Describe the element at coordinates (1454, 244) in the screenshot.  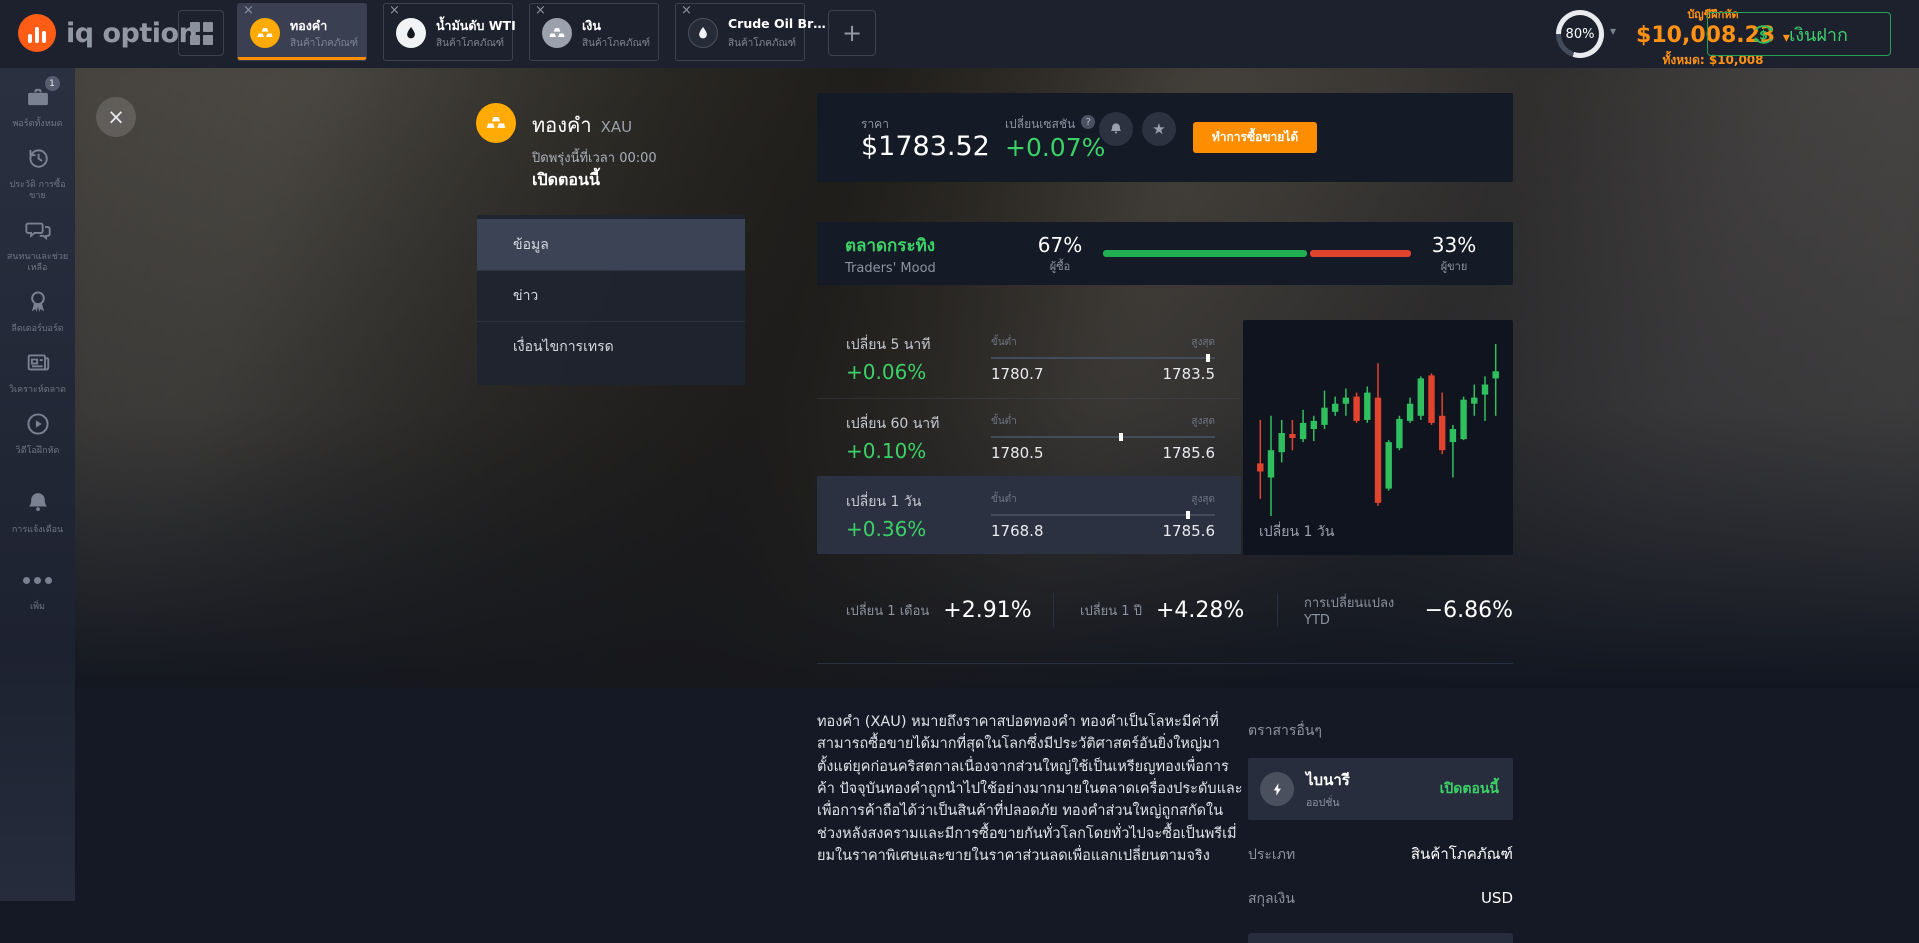
I see `sellers-percent: 33%` at that location.